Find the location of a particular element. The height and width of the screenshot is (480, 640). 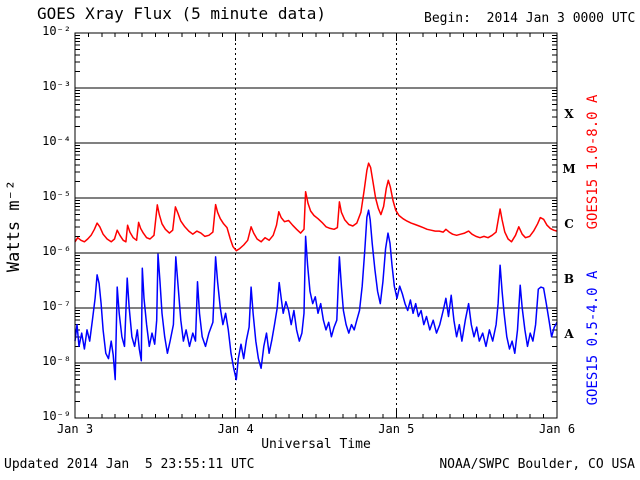

y-tick-label: 10⁻⁶ is located at coordinates (56, 251).